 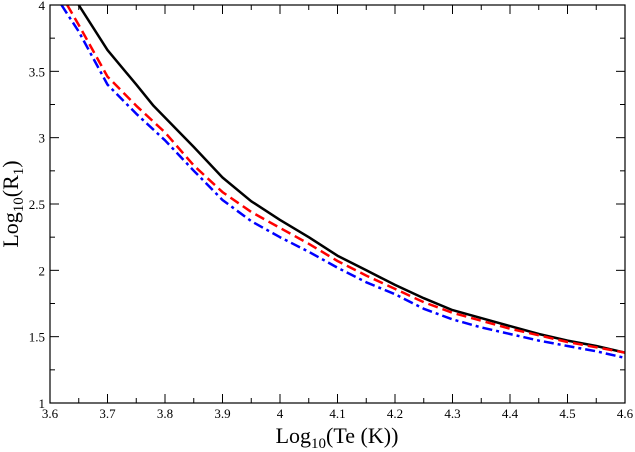 What do you see at coordinates (37, 337) in the screenshot?
I see `y-tick-label: 1.5` at bounding box center [37, 337].